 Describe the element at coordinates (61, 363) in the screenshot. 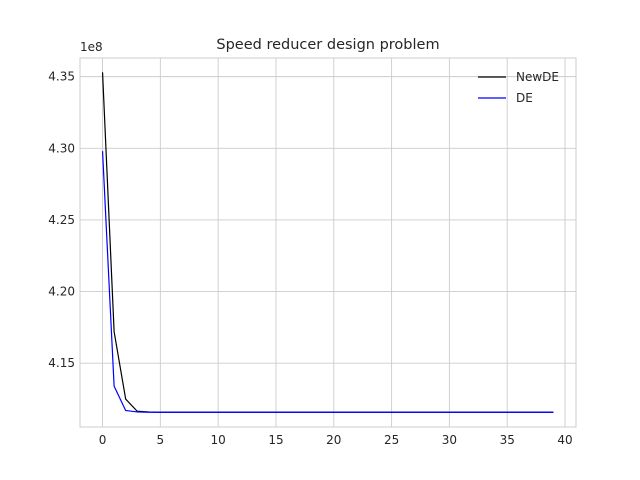

I see `y-tick-label: 4.15` at that location.